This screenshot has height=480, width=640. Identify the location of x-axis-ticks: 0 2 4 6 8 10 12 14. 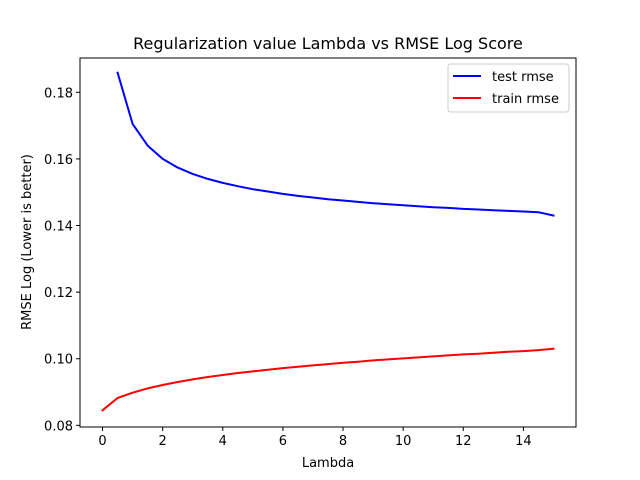
(315, 438).